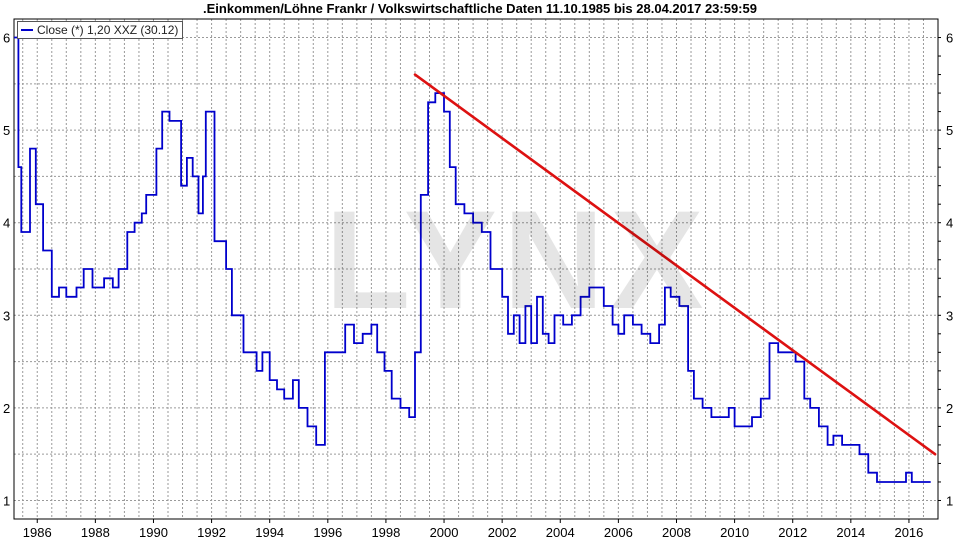 The width and height of the screenshot is (960, 540). What do you see at coordinates (6, 130) in the screenshot?
I see `y-tick-label-left: 5` at bounding box center [6, 130].